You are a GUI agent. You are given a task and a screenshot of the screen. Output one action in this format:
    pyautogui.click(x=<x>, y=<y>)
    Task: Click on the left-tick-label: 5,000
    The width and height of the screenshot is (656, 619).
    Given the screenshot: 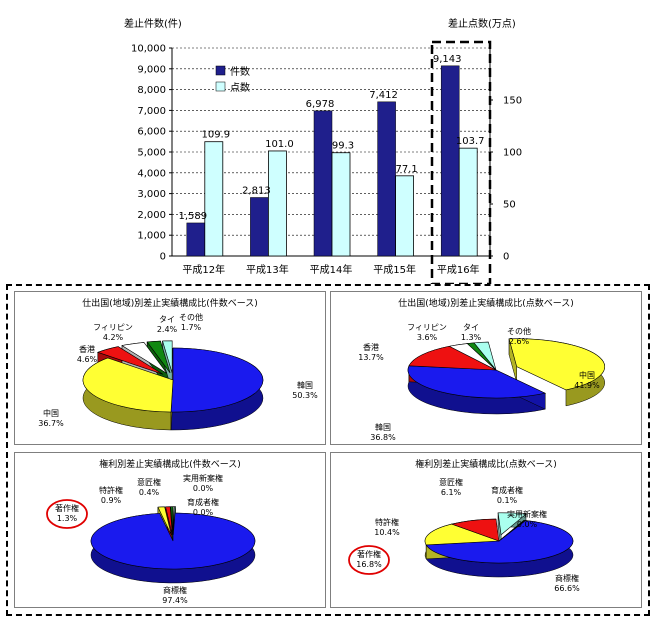 What is the action you would take?
    pyautogui.click(x=151, y=153)
    